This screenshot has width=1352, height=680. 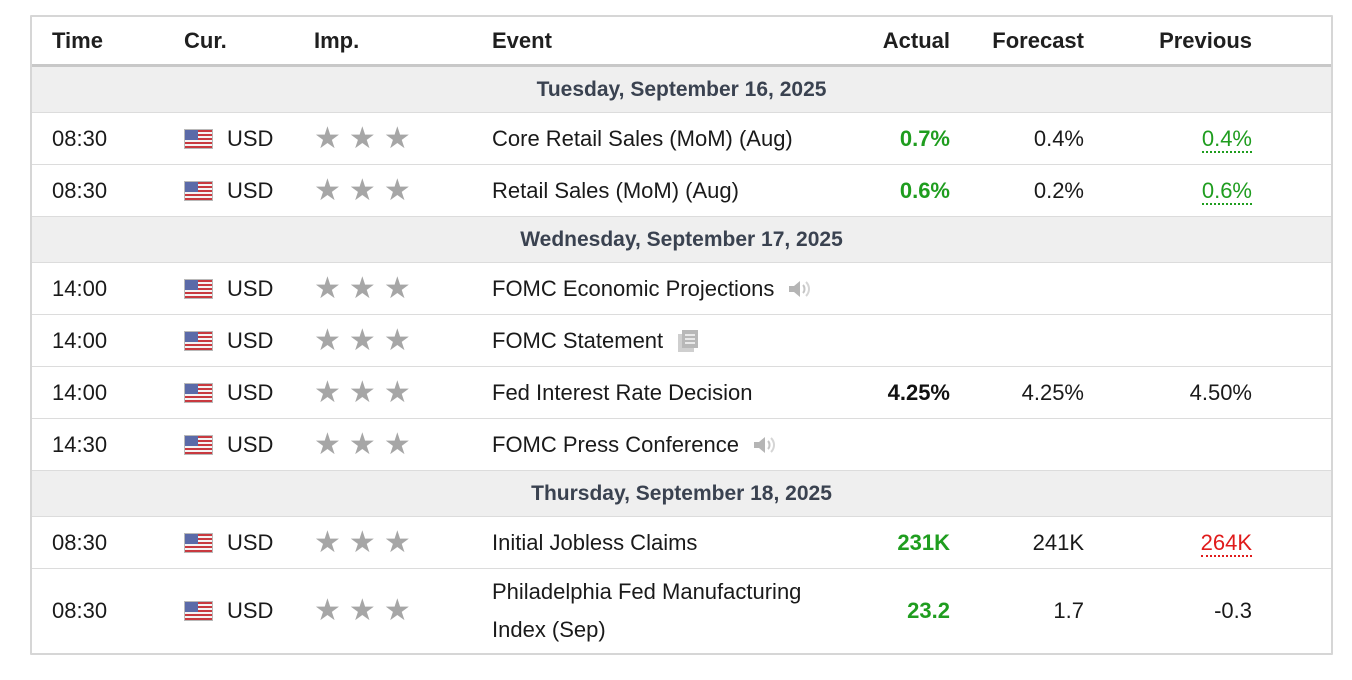 What do you see at coordinates (633, 288) in the screenshot?
I see `event-name-text: FOMC Economic Projections` at bounding box center [633, 288].